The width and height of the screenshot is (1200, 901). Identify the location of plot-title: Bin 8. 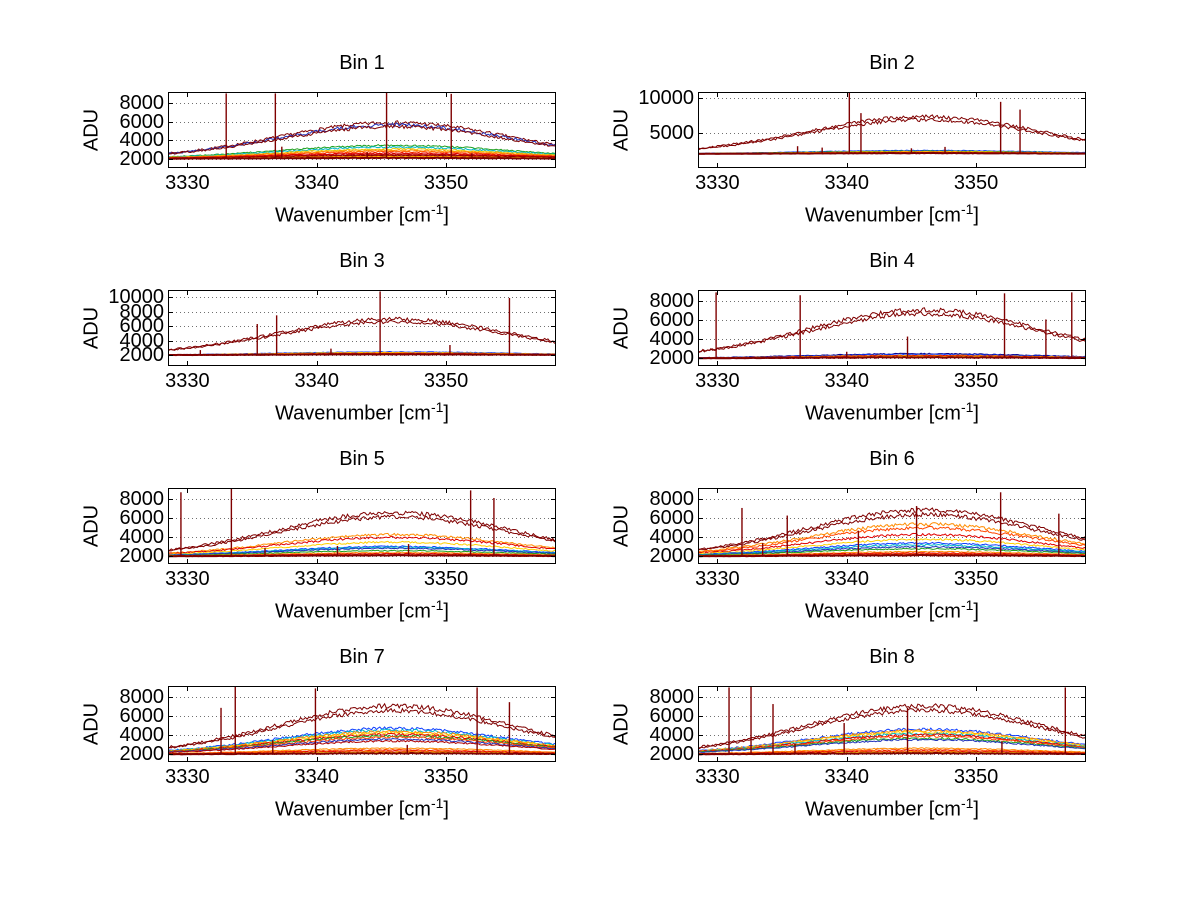
(892, 657).